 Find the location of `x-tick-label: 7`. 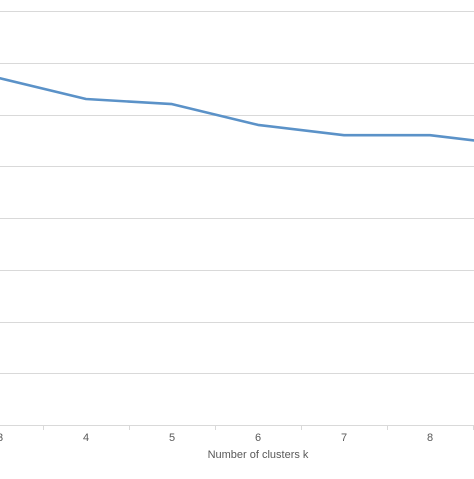

x-tick-label: 7 is located at coordinates (344, 438).